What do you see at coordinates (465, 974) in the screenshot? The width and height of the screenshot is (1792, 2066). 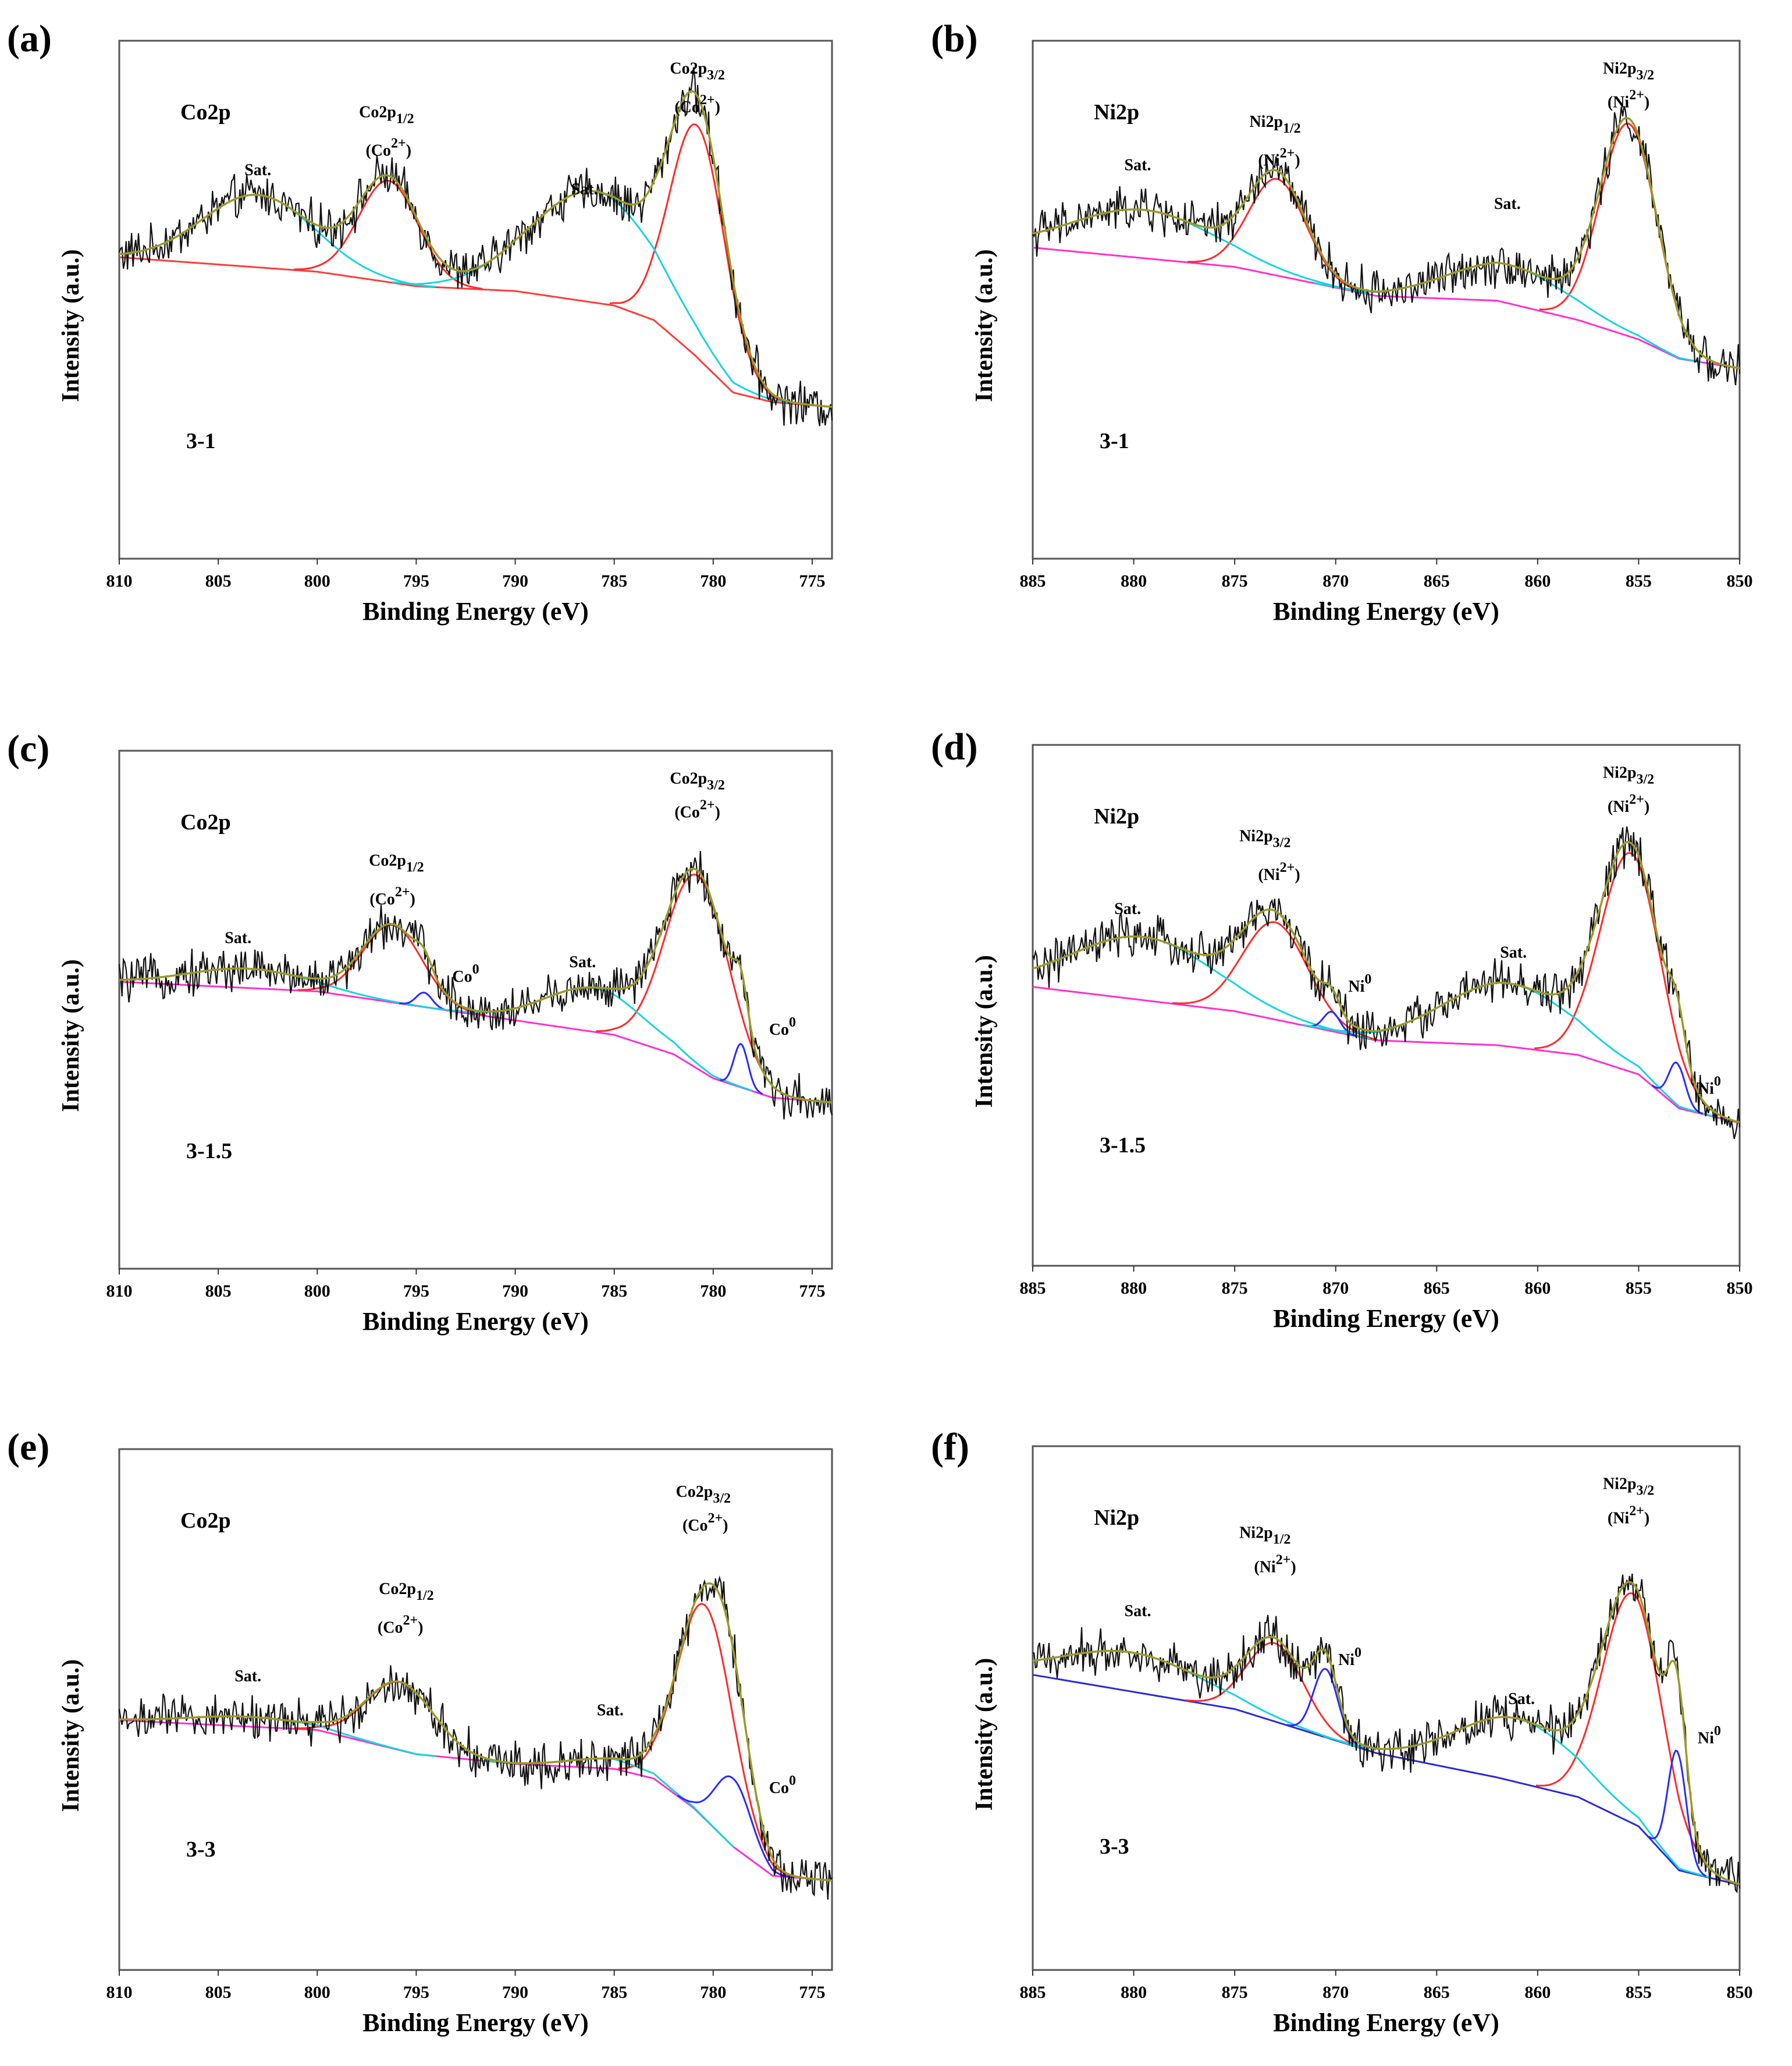 I see `peak-annotation: Co0` at bounding box center [465, 974].